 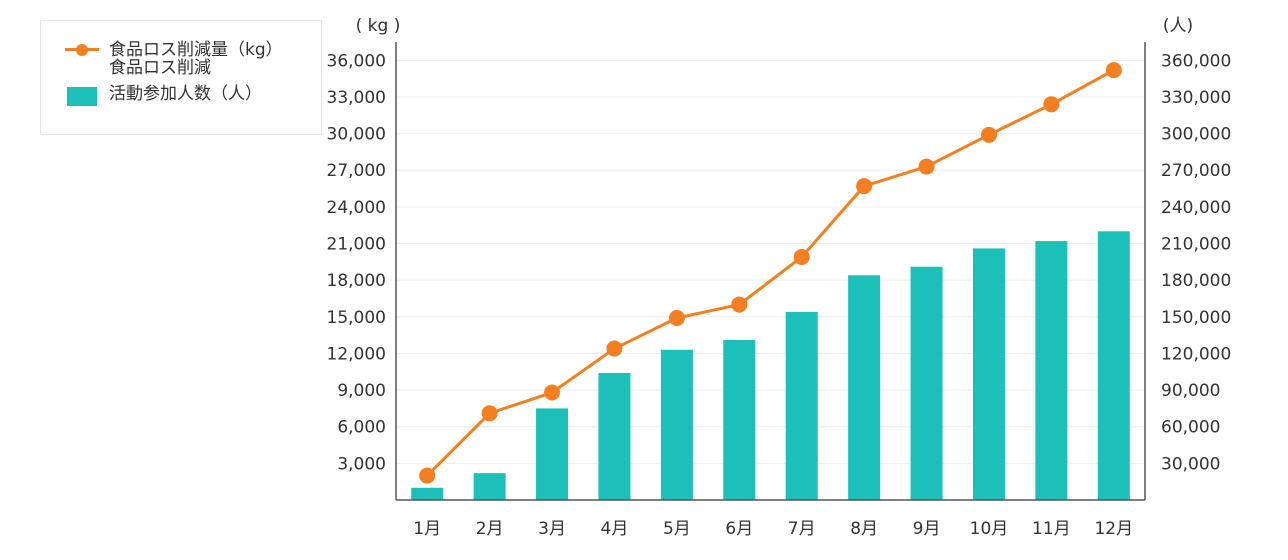 What do you see at coordinates (356, 354) in the screenshot?
I see `y-left-tick-label: 12,000` at bounding box center [356, 354].